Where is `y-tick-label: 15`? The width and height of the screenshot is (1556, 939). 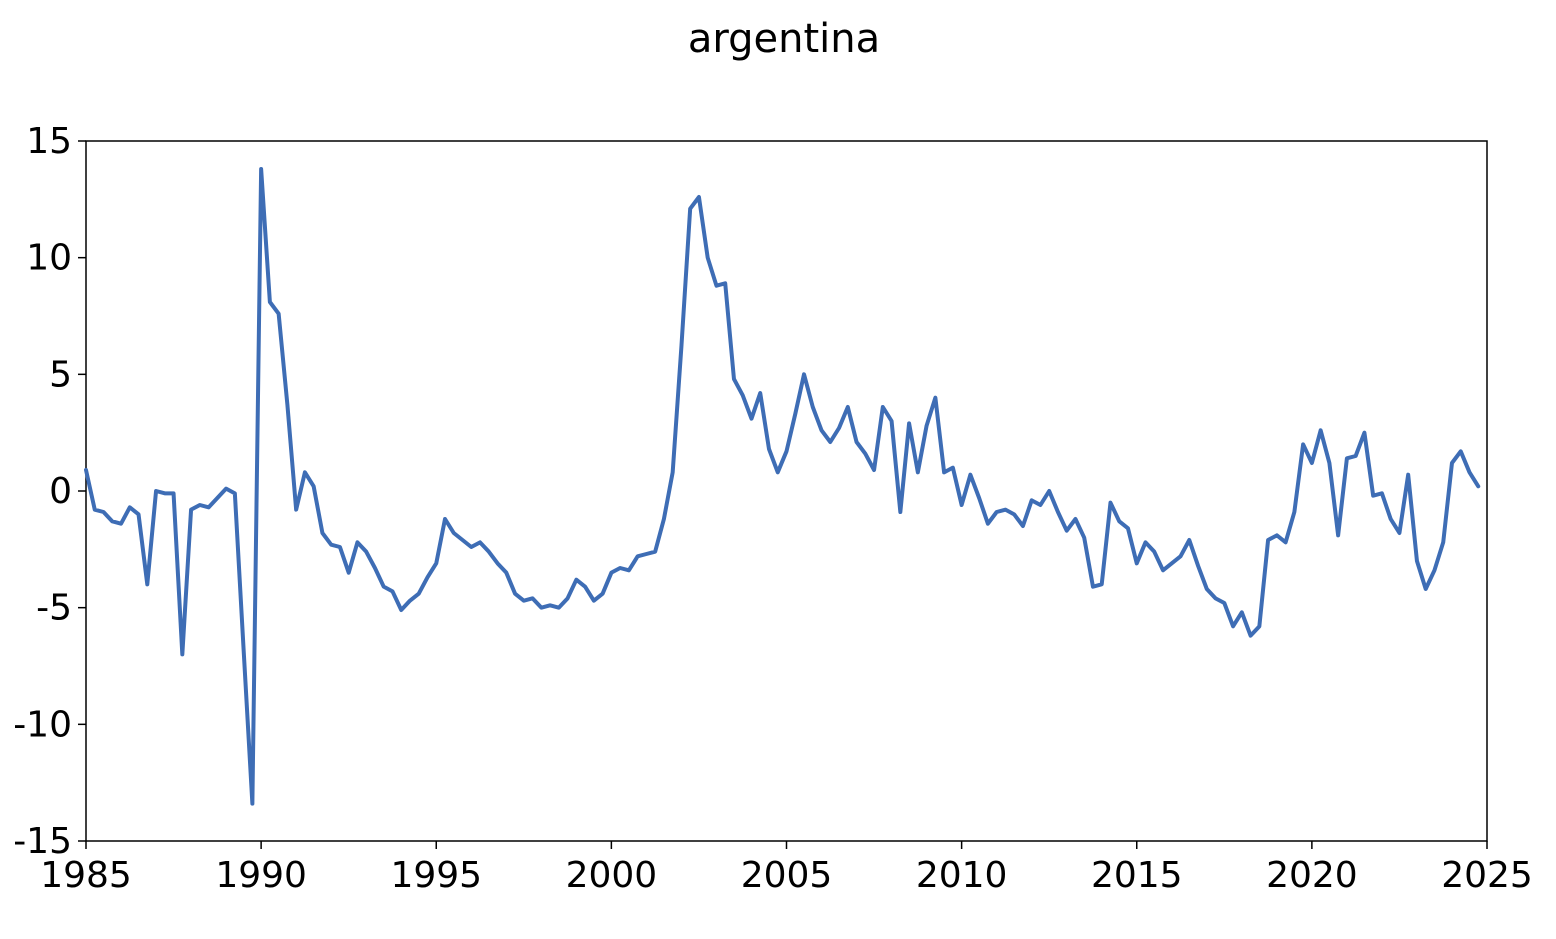 y-tick-label: 15 is located at coordinates (49, 141).